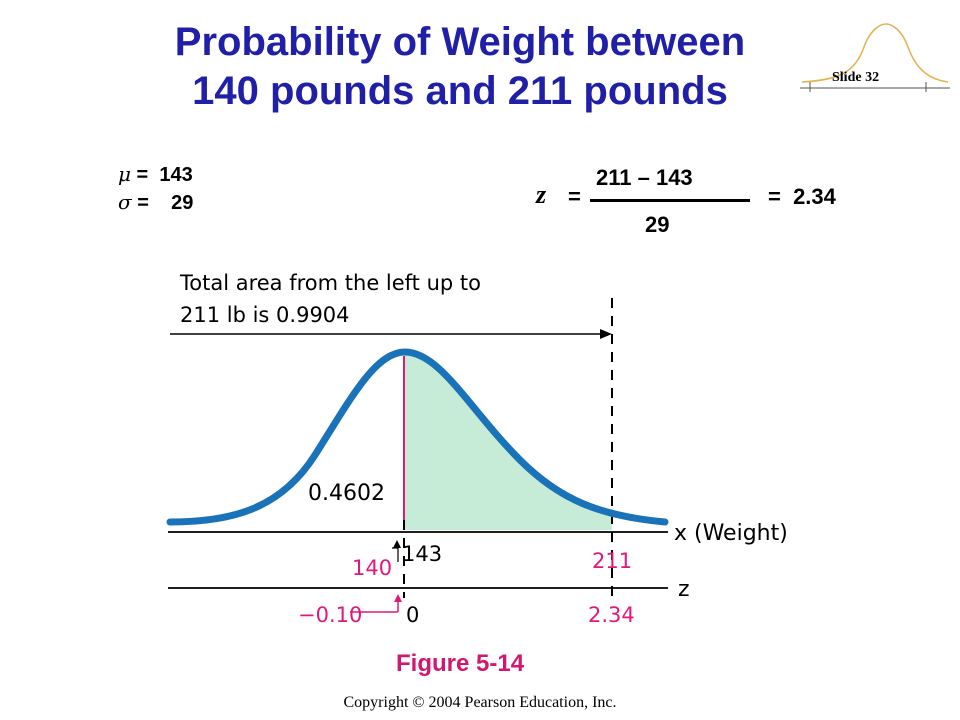 The width and height of the screenshot is (960, 720). I want to click on arrow-140-connector, so click(395, 554).